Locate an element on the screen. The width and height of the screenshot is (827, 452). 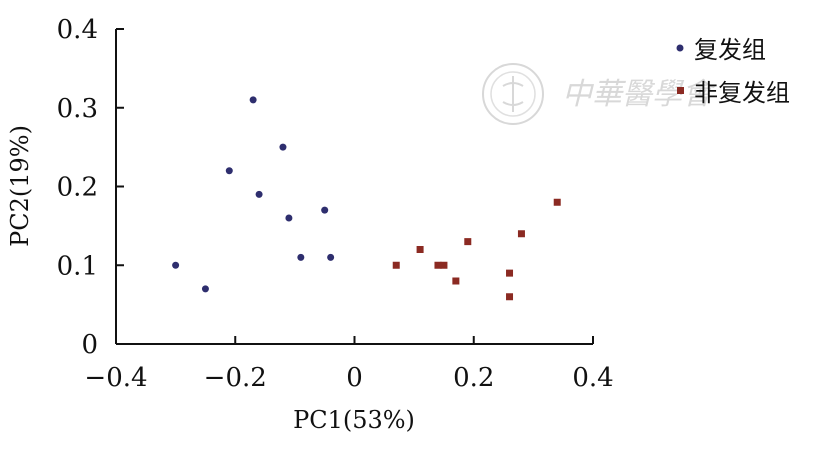
watermark: 中華醫學會 is located at coordinates (599, 94).